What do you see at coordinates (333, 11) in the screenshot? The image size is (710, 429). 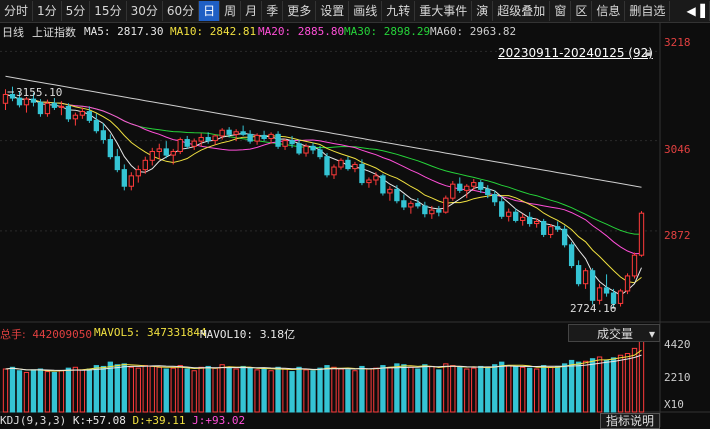 I see `toolbar-item-11: 设置` at bounding box center [333, 11].